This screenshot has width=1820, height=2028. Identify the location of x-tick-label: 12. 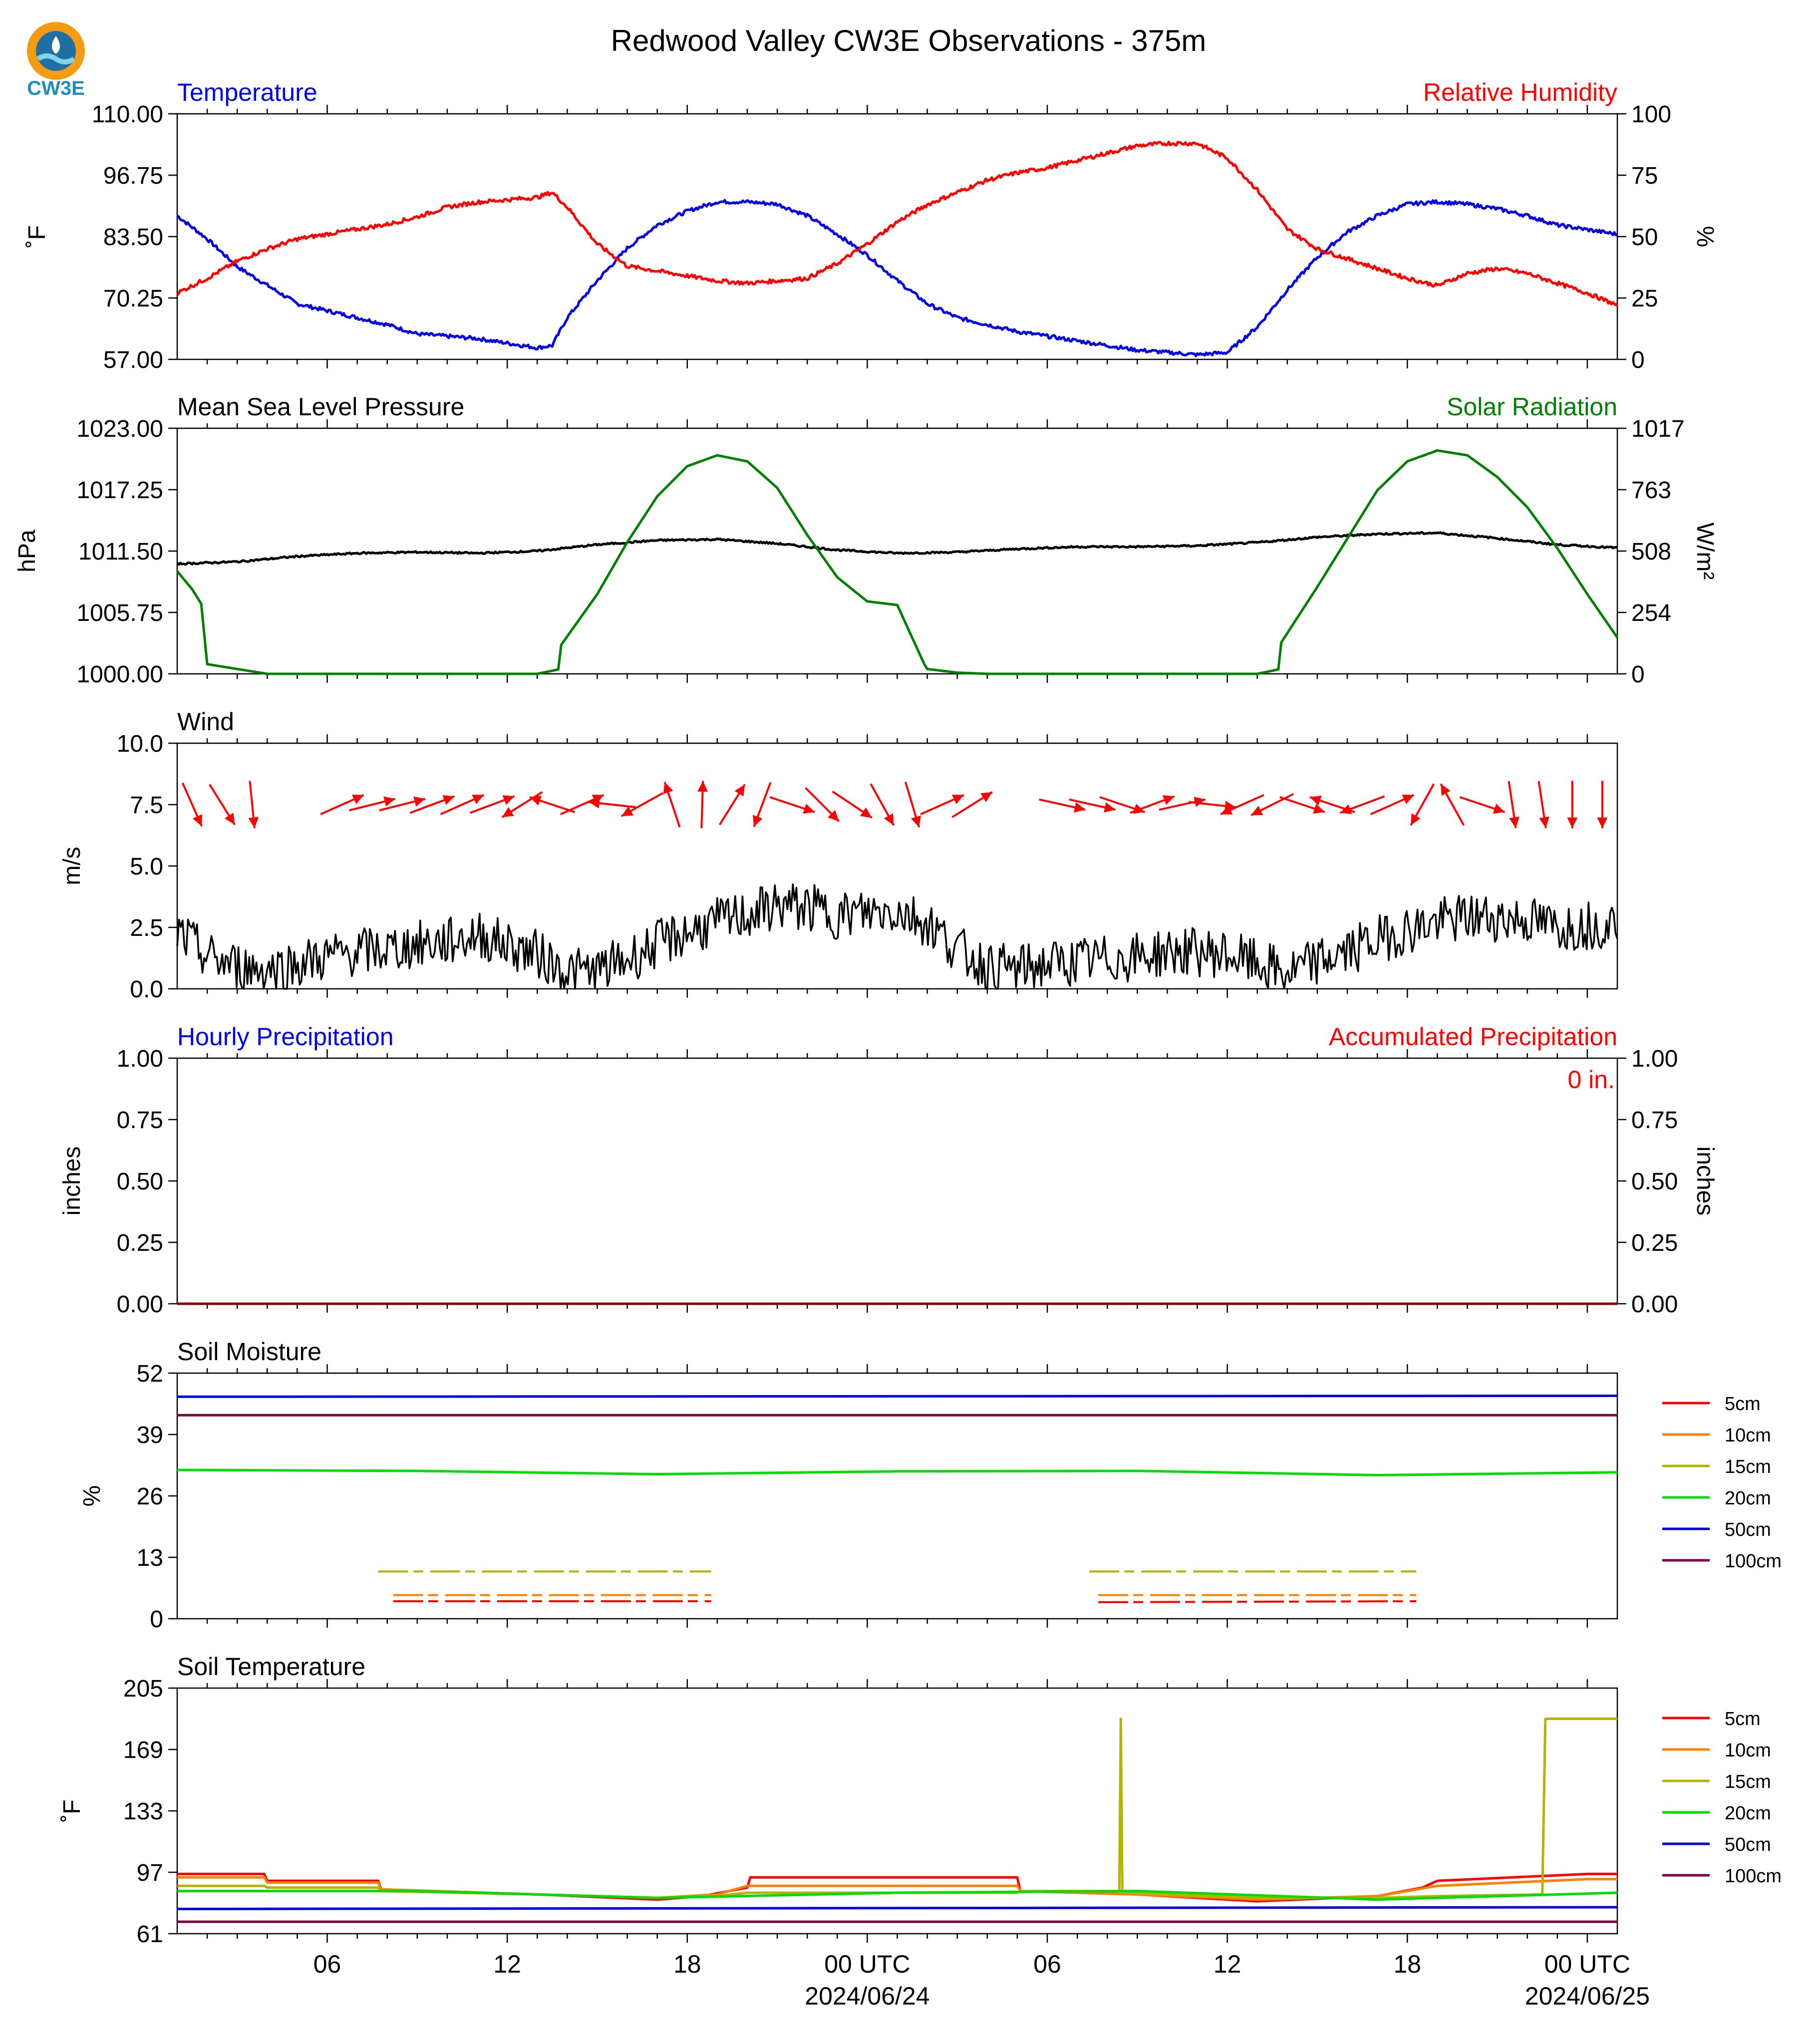
(1227, 1964).